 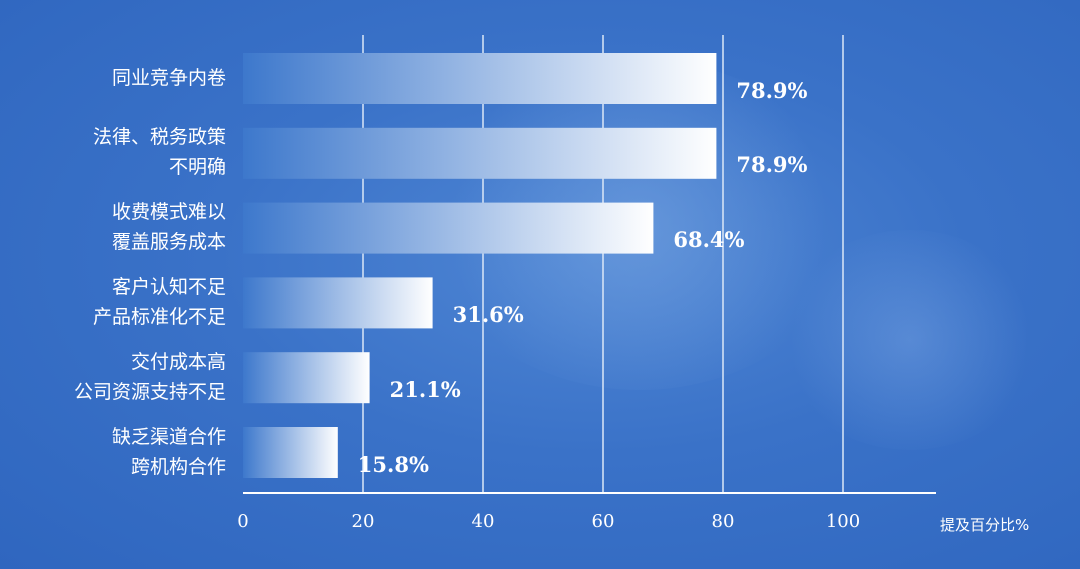 What do you see at coordinates (149, 376) in the screenshot?
I see `category-label: 交付成本高 公司资源支持不足` at bounding box center [149, 376].